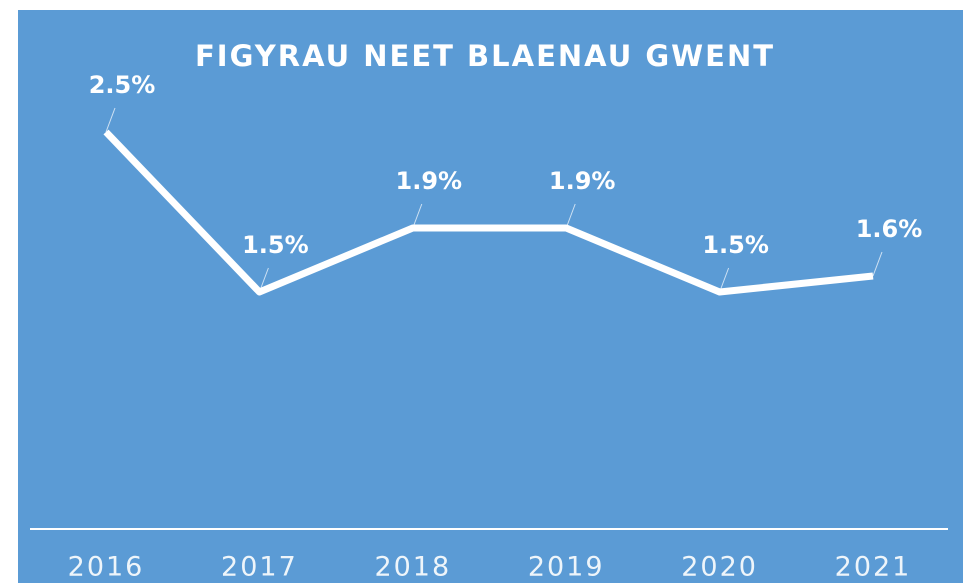  Describe the element at coordinates (566, 567) in the screenshot. I see `x-tick-label: 2019` at that location.